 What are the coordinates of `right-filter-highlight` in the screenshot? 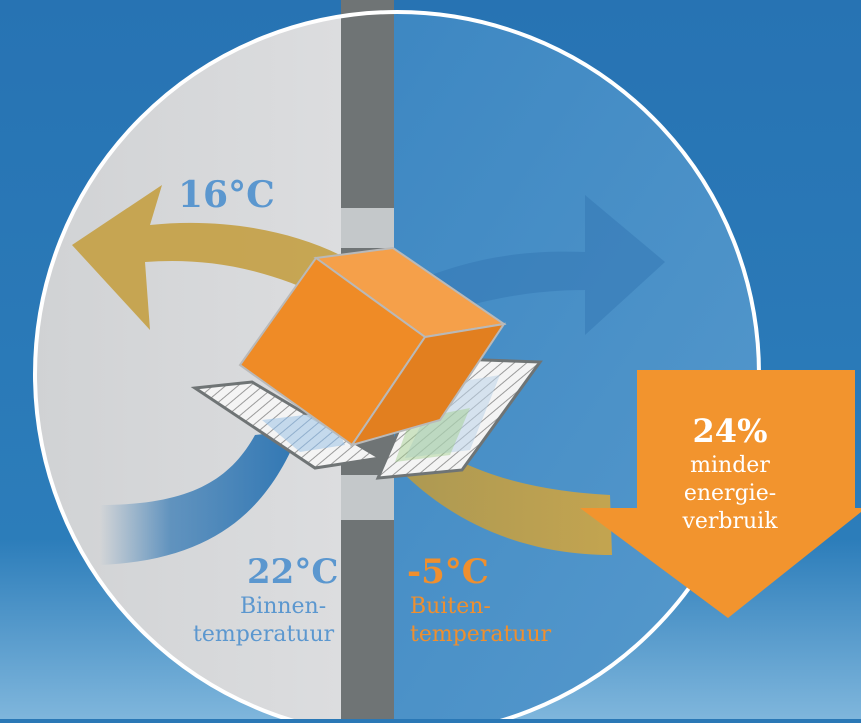 It's located at (452, 416).